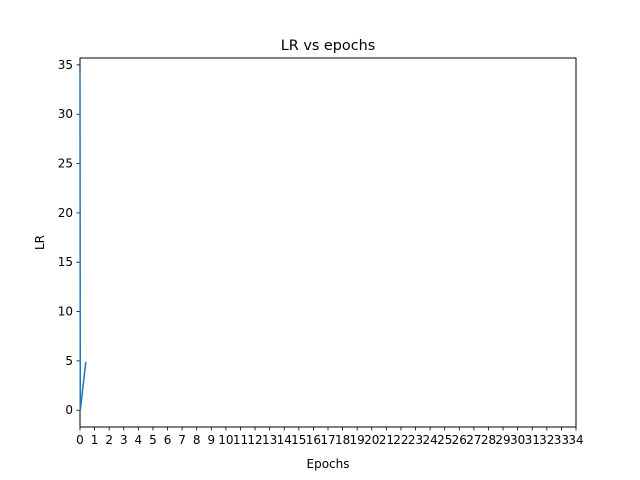  What do you see at coordinates (65, 164) in the screenshot?
I see `y-tick-label: 25` at bounding box center [65, 164].